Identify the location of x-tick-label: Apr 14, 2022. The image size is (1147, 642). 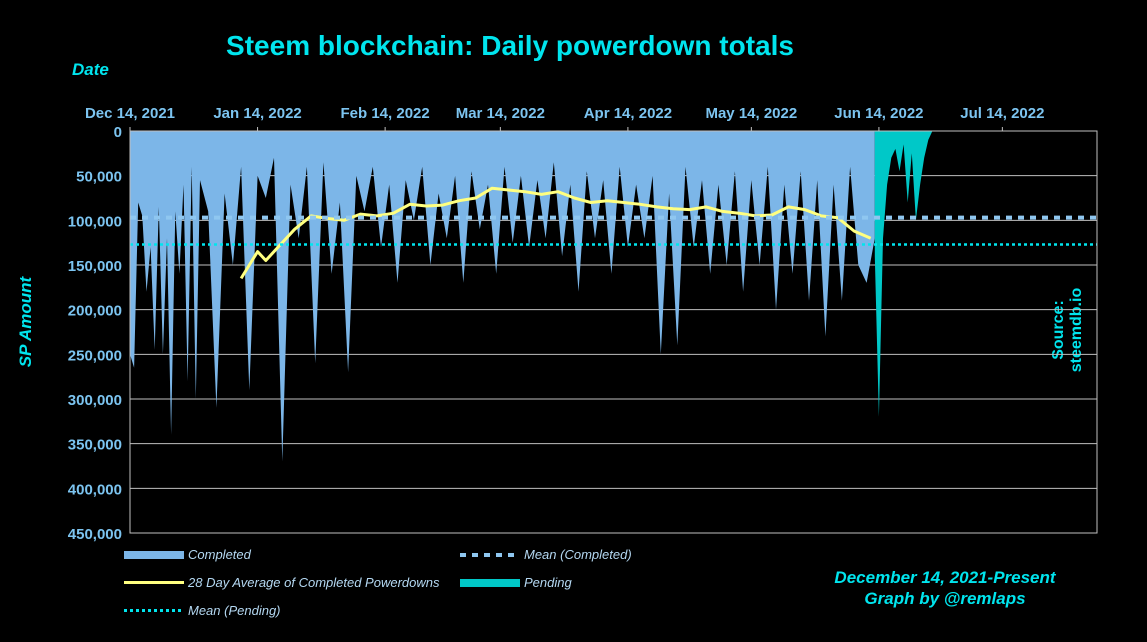
(628, 113).